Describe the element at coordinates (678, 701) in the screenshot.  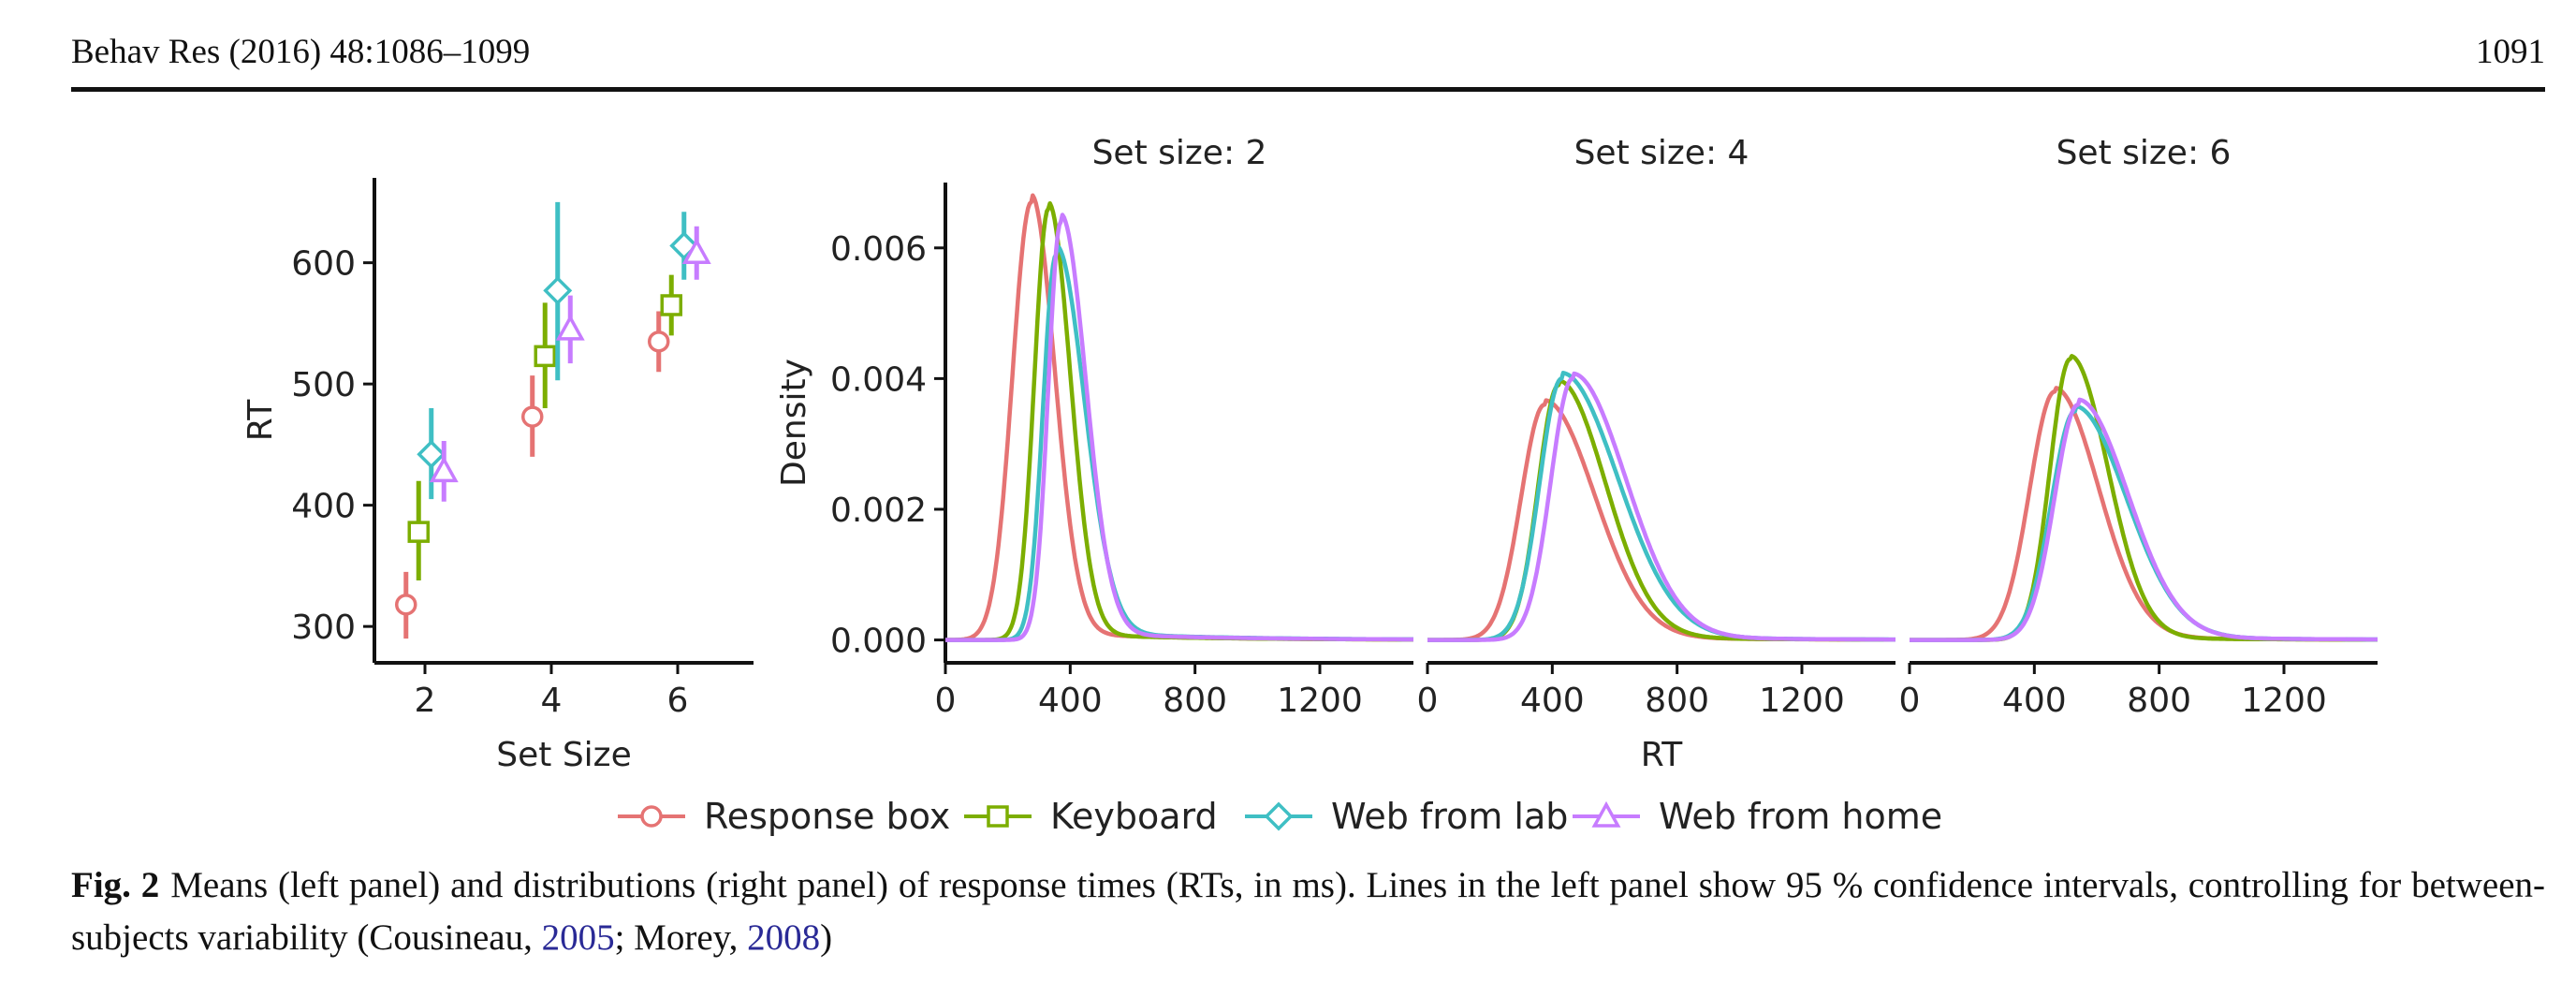
I see `left-x-tick-label: 6` at that location.